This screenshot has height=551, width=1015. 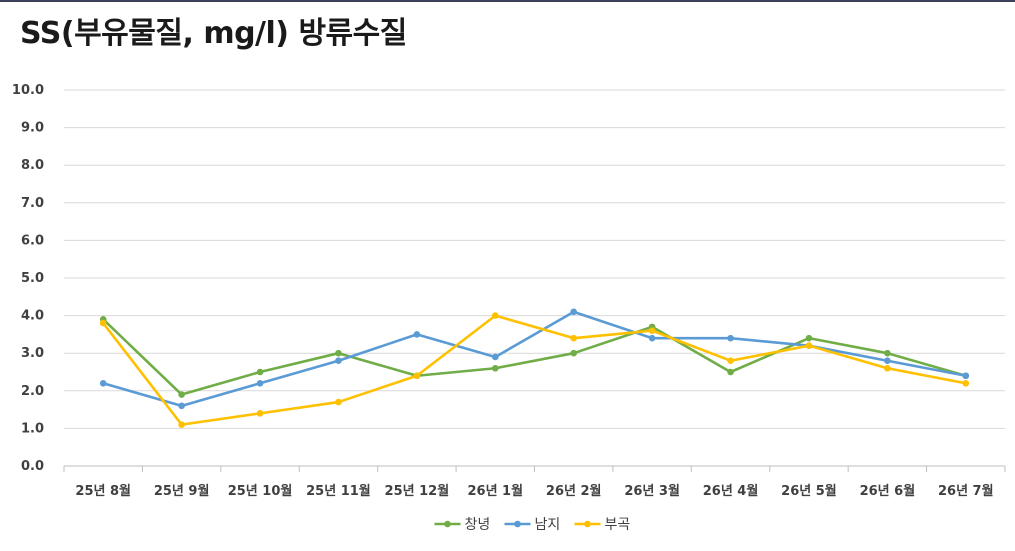 I want to click on y-tick-label: 3.0, so click(x=32, y=353).